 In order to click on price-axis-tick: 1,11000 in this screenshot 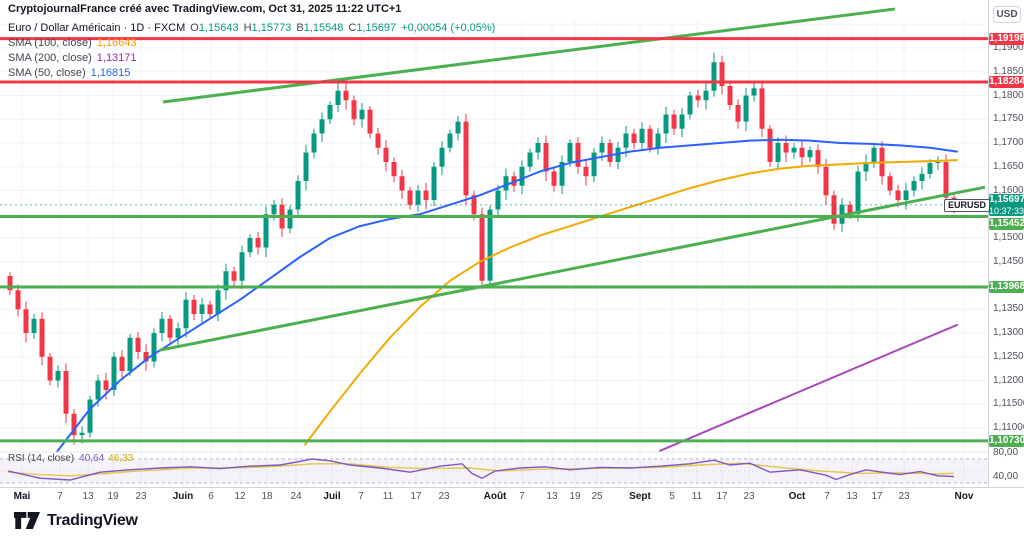, I will do `click(1008, 427)`.